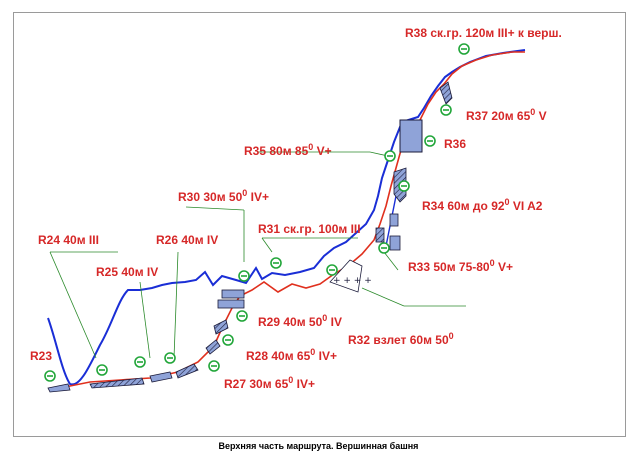 Image resolution: width=637 pixels, height=456 pixels. Describe the element at coordinates (318, 446) in the screenshot. I see `diagram-caption: Верхняя часть маршрута. Вершинная башня` at that location.